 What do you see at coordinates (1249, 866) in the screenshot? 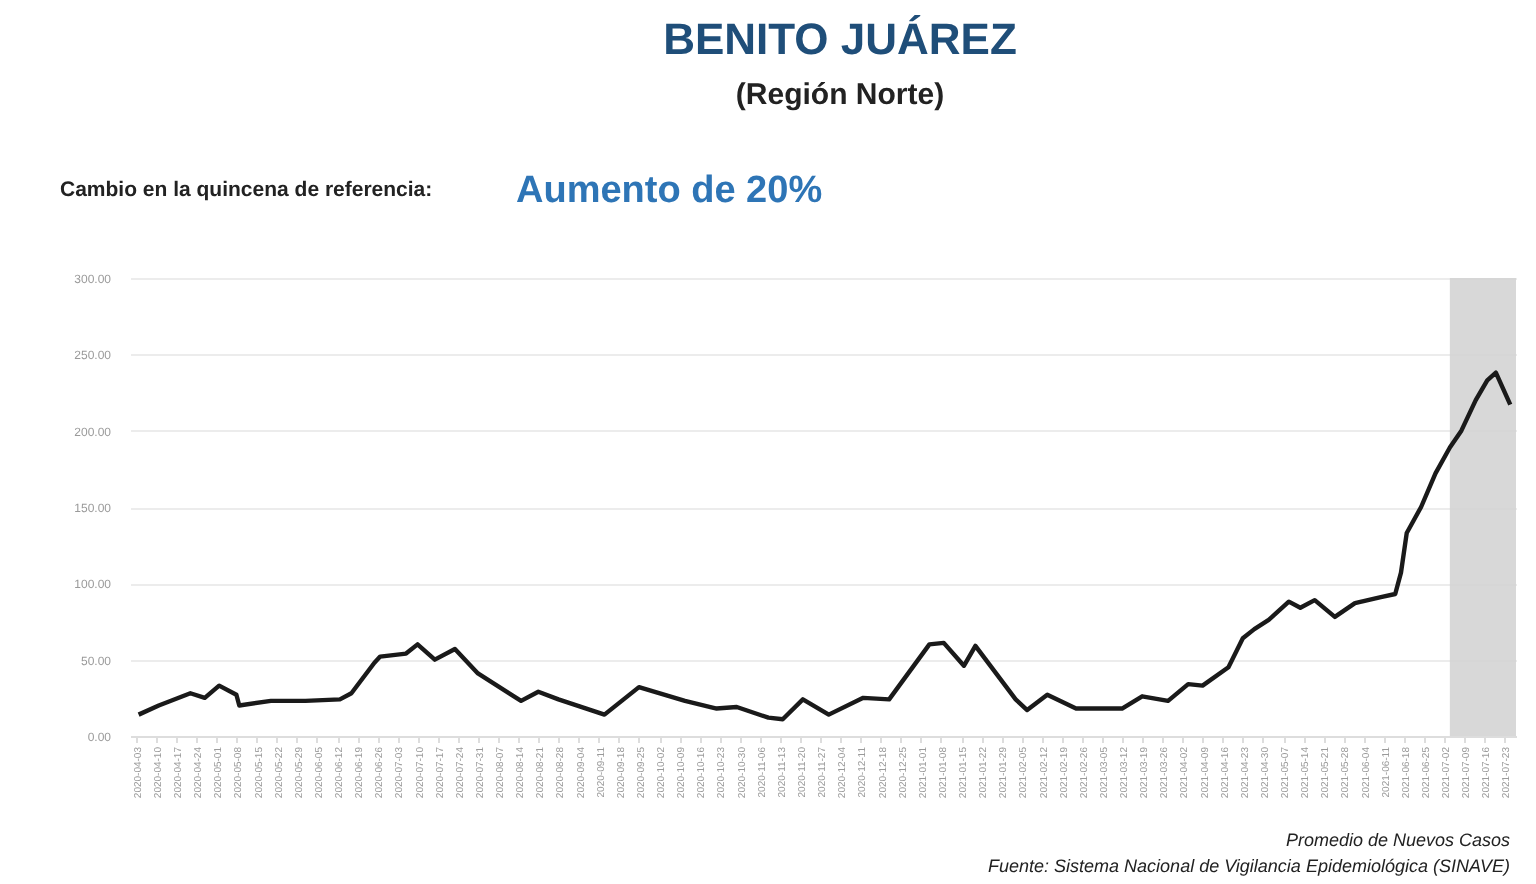
I see `source-note: Fuente: Sistema Nacional de Vigilancia Epidemiológica (SINAVE)` at bounding box center [1249, 866].